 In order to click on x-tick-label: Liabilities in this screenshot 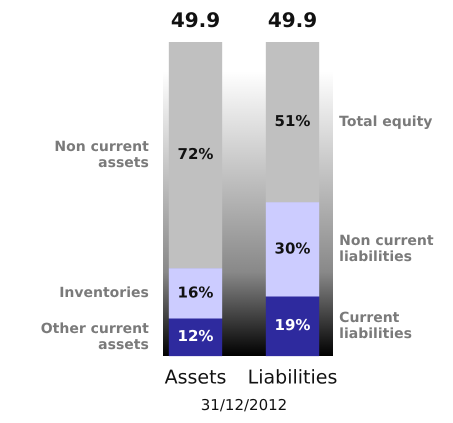, I will do `click(293, 377)`.